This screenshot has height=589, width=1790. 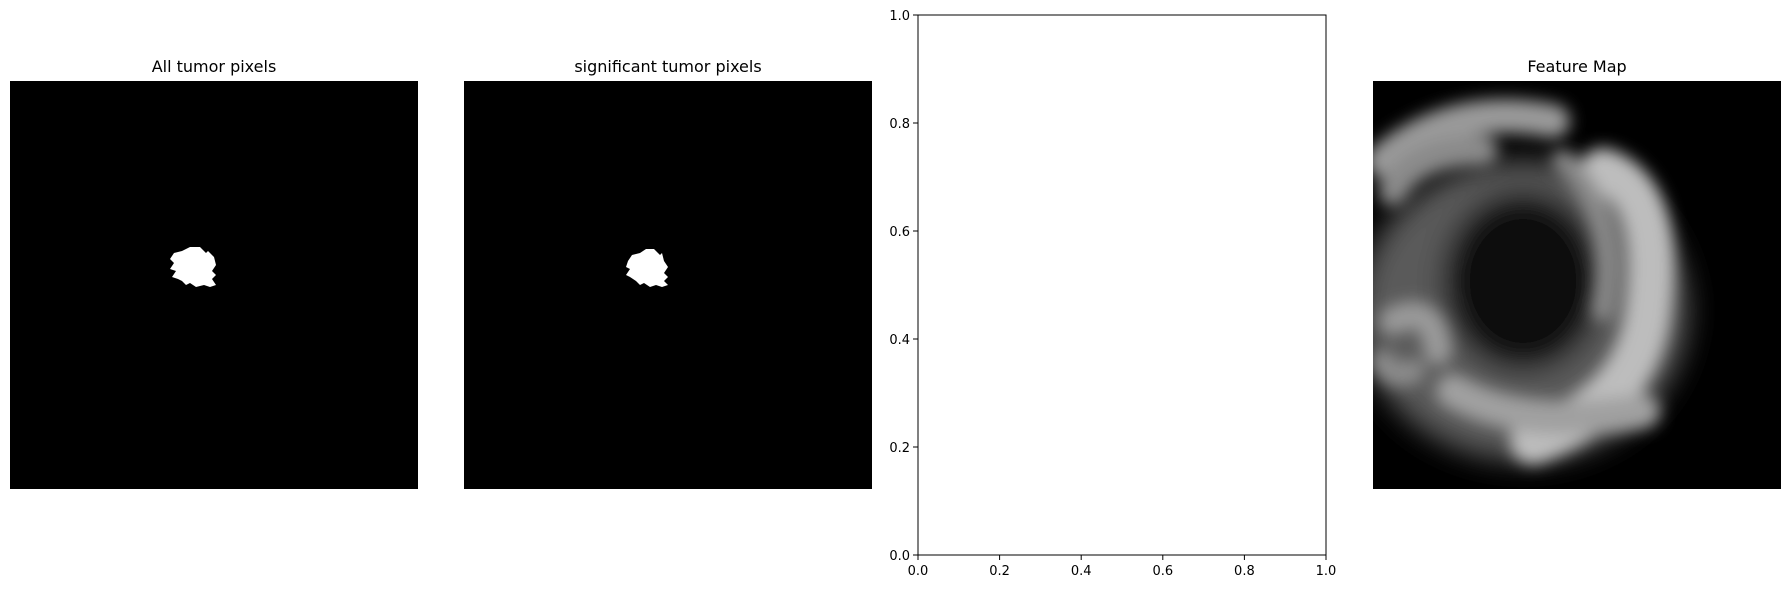 What do you see at coordinates (899, 232) in the screenshot?
I see `y-tick-label: 0.6` at bounding box center [899, 232].